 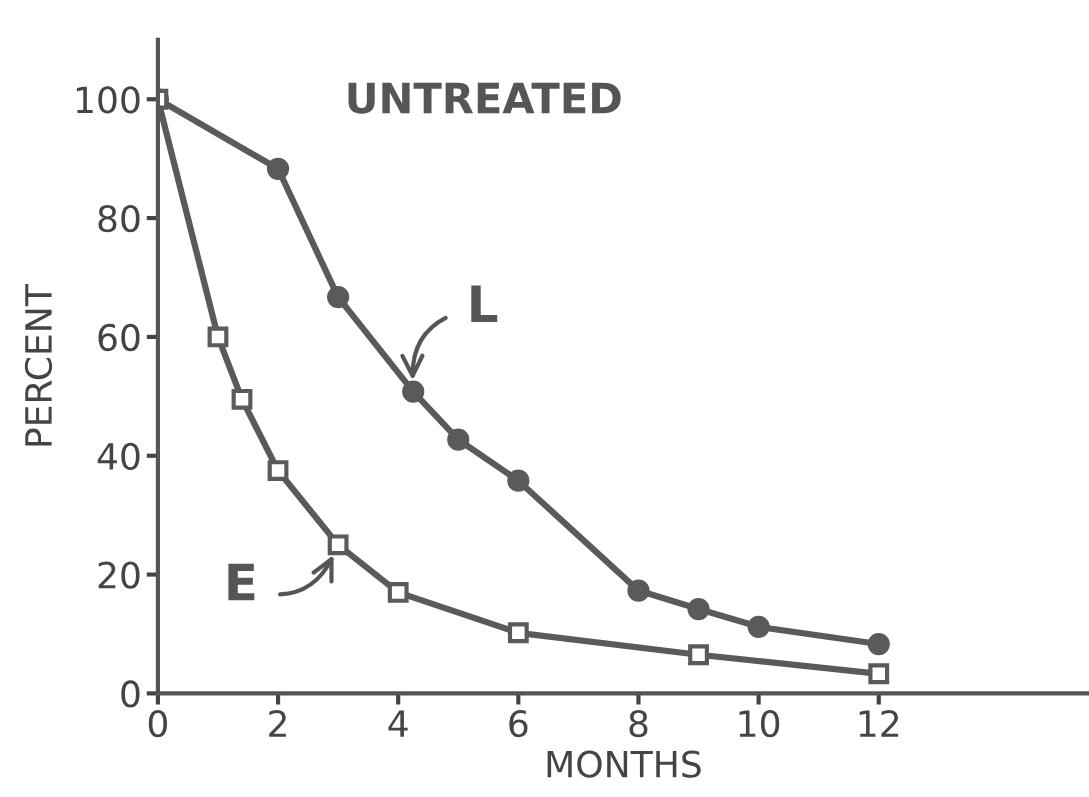 What do you see at coordinates (518, 724) in the screenshot?
I see `x-tick-label: 6` at bounding box center [518, 724].